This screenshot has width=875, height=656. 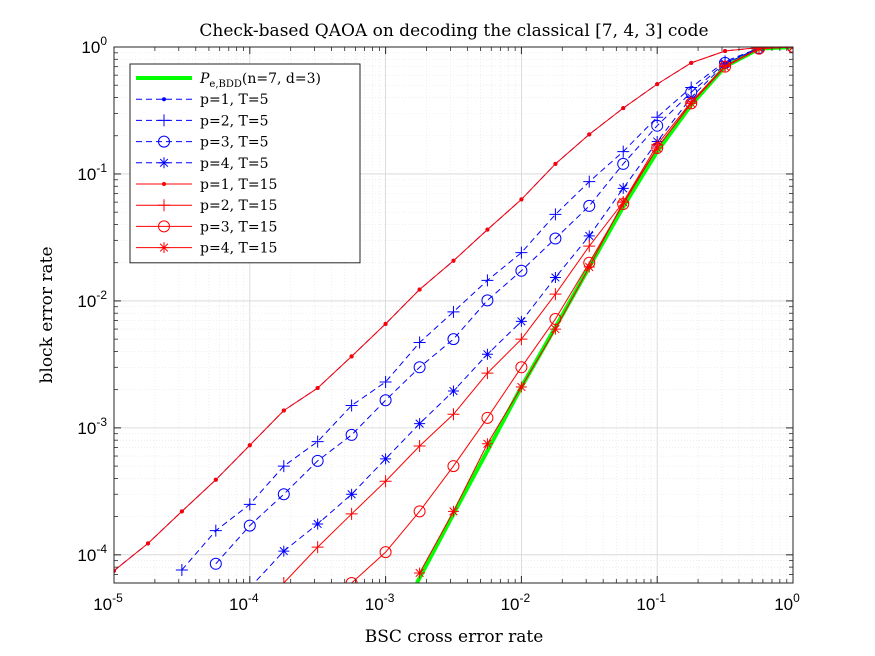 I want to click on legend-entry-1: p=1, T=5, so click(x=202, y=100).